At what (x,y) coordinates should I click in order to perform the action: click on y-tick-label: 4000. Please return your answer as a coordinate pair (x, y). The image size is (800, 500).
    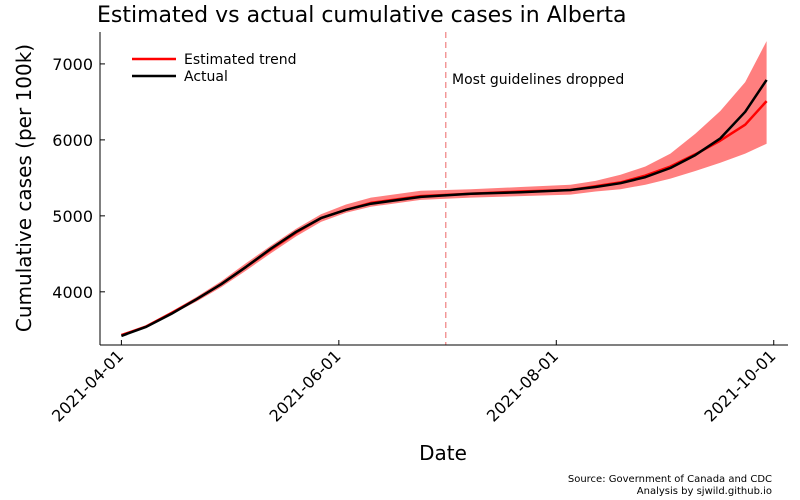
    Looking at the image, I should click on (72, 292).